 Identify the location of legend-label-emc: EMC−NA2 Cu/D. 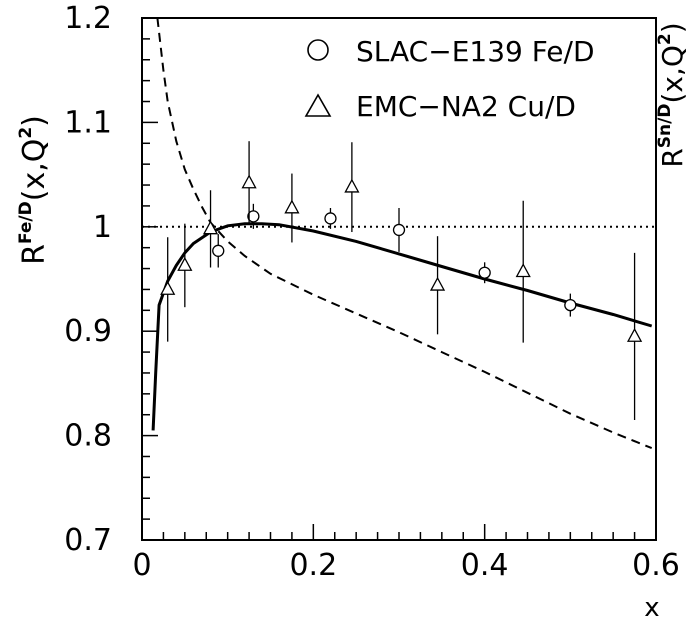
(466, 106).